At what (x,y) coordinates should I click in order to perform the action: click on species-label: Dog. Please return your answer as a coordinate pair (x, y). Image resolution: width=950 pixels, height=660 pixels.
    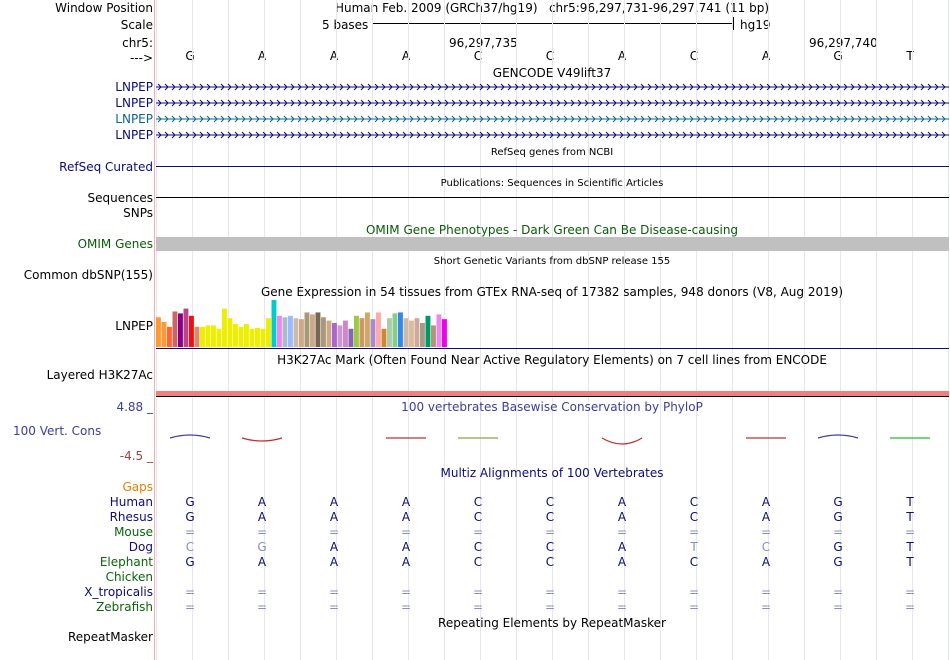
    Looking at the image, I should click on (140, 547).